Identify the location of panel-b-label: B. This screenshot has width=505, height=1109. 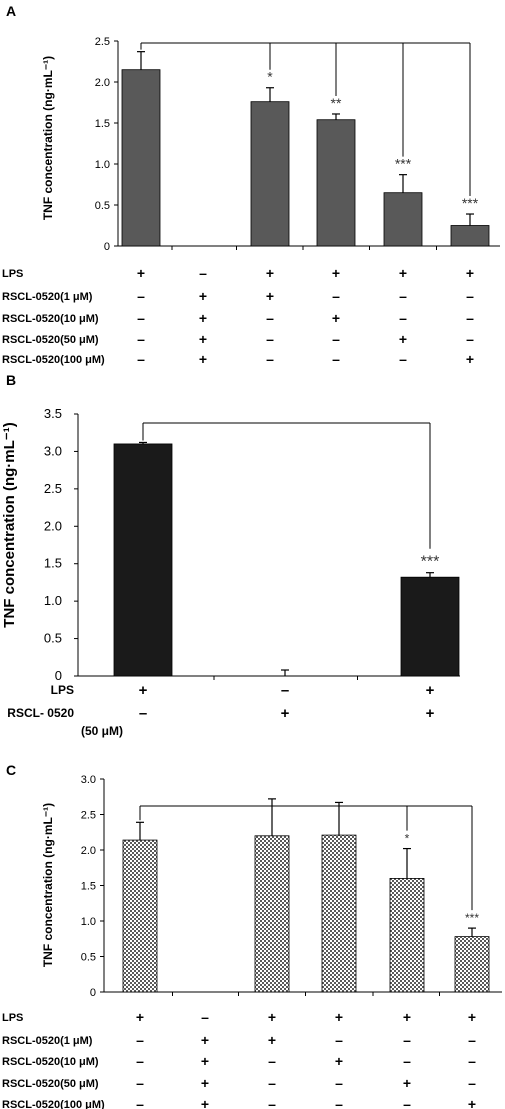
(11, 380).